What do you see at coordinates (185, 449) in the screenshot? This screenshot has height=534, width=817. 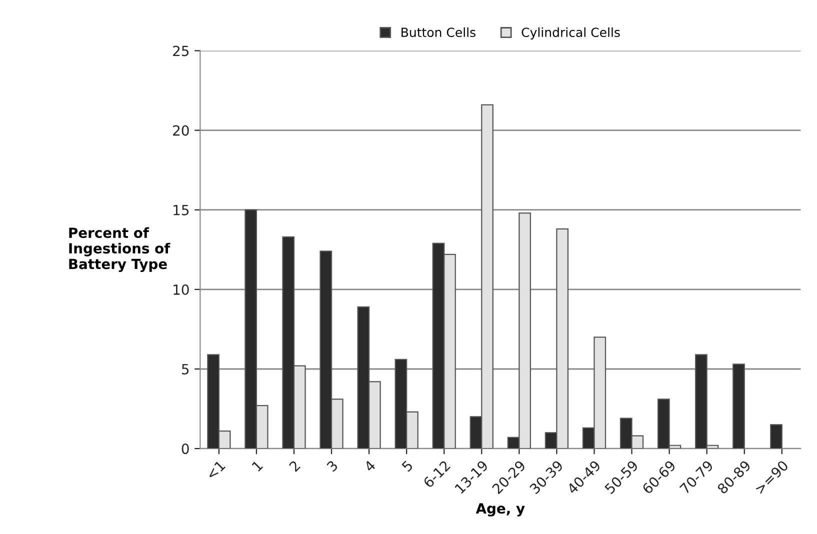 I see `y-tick-label: 0` at bounding box center [185, 449].